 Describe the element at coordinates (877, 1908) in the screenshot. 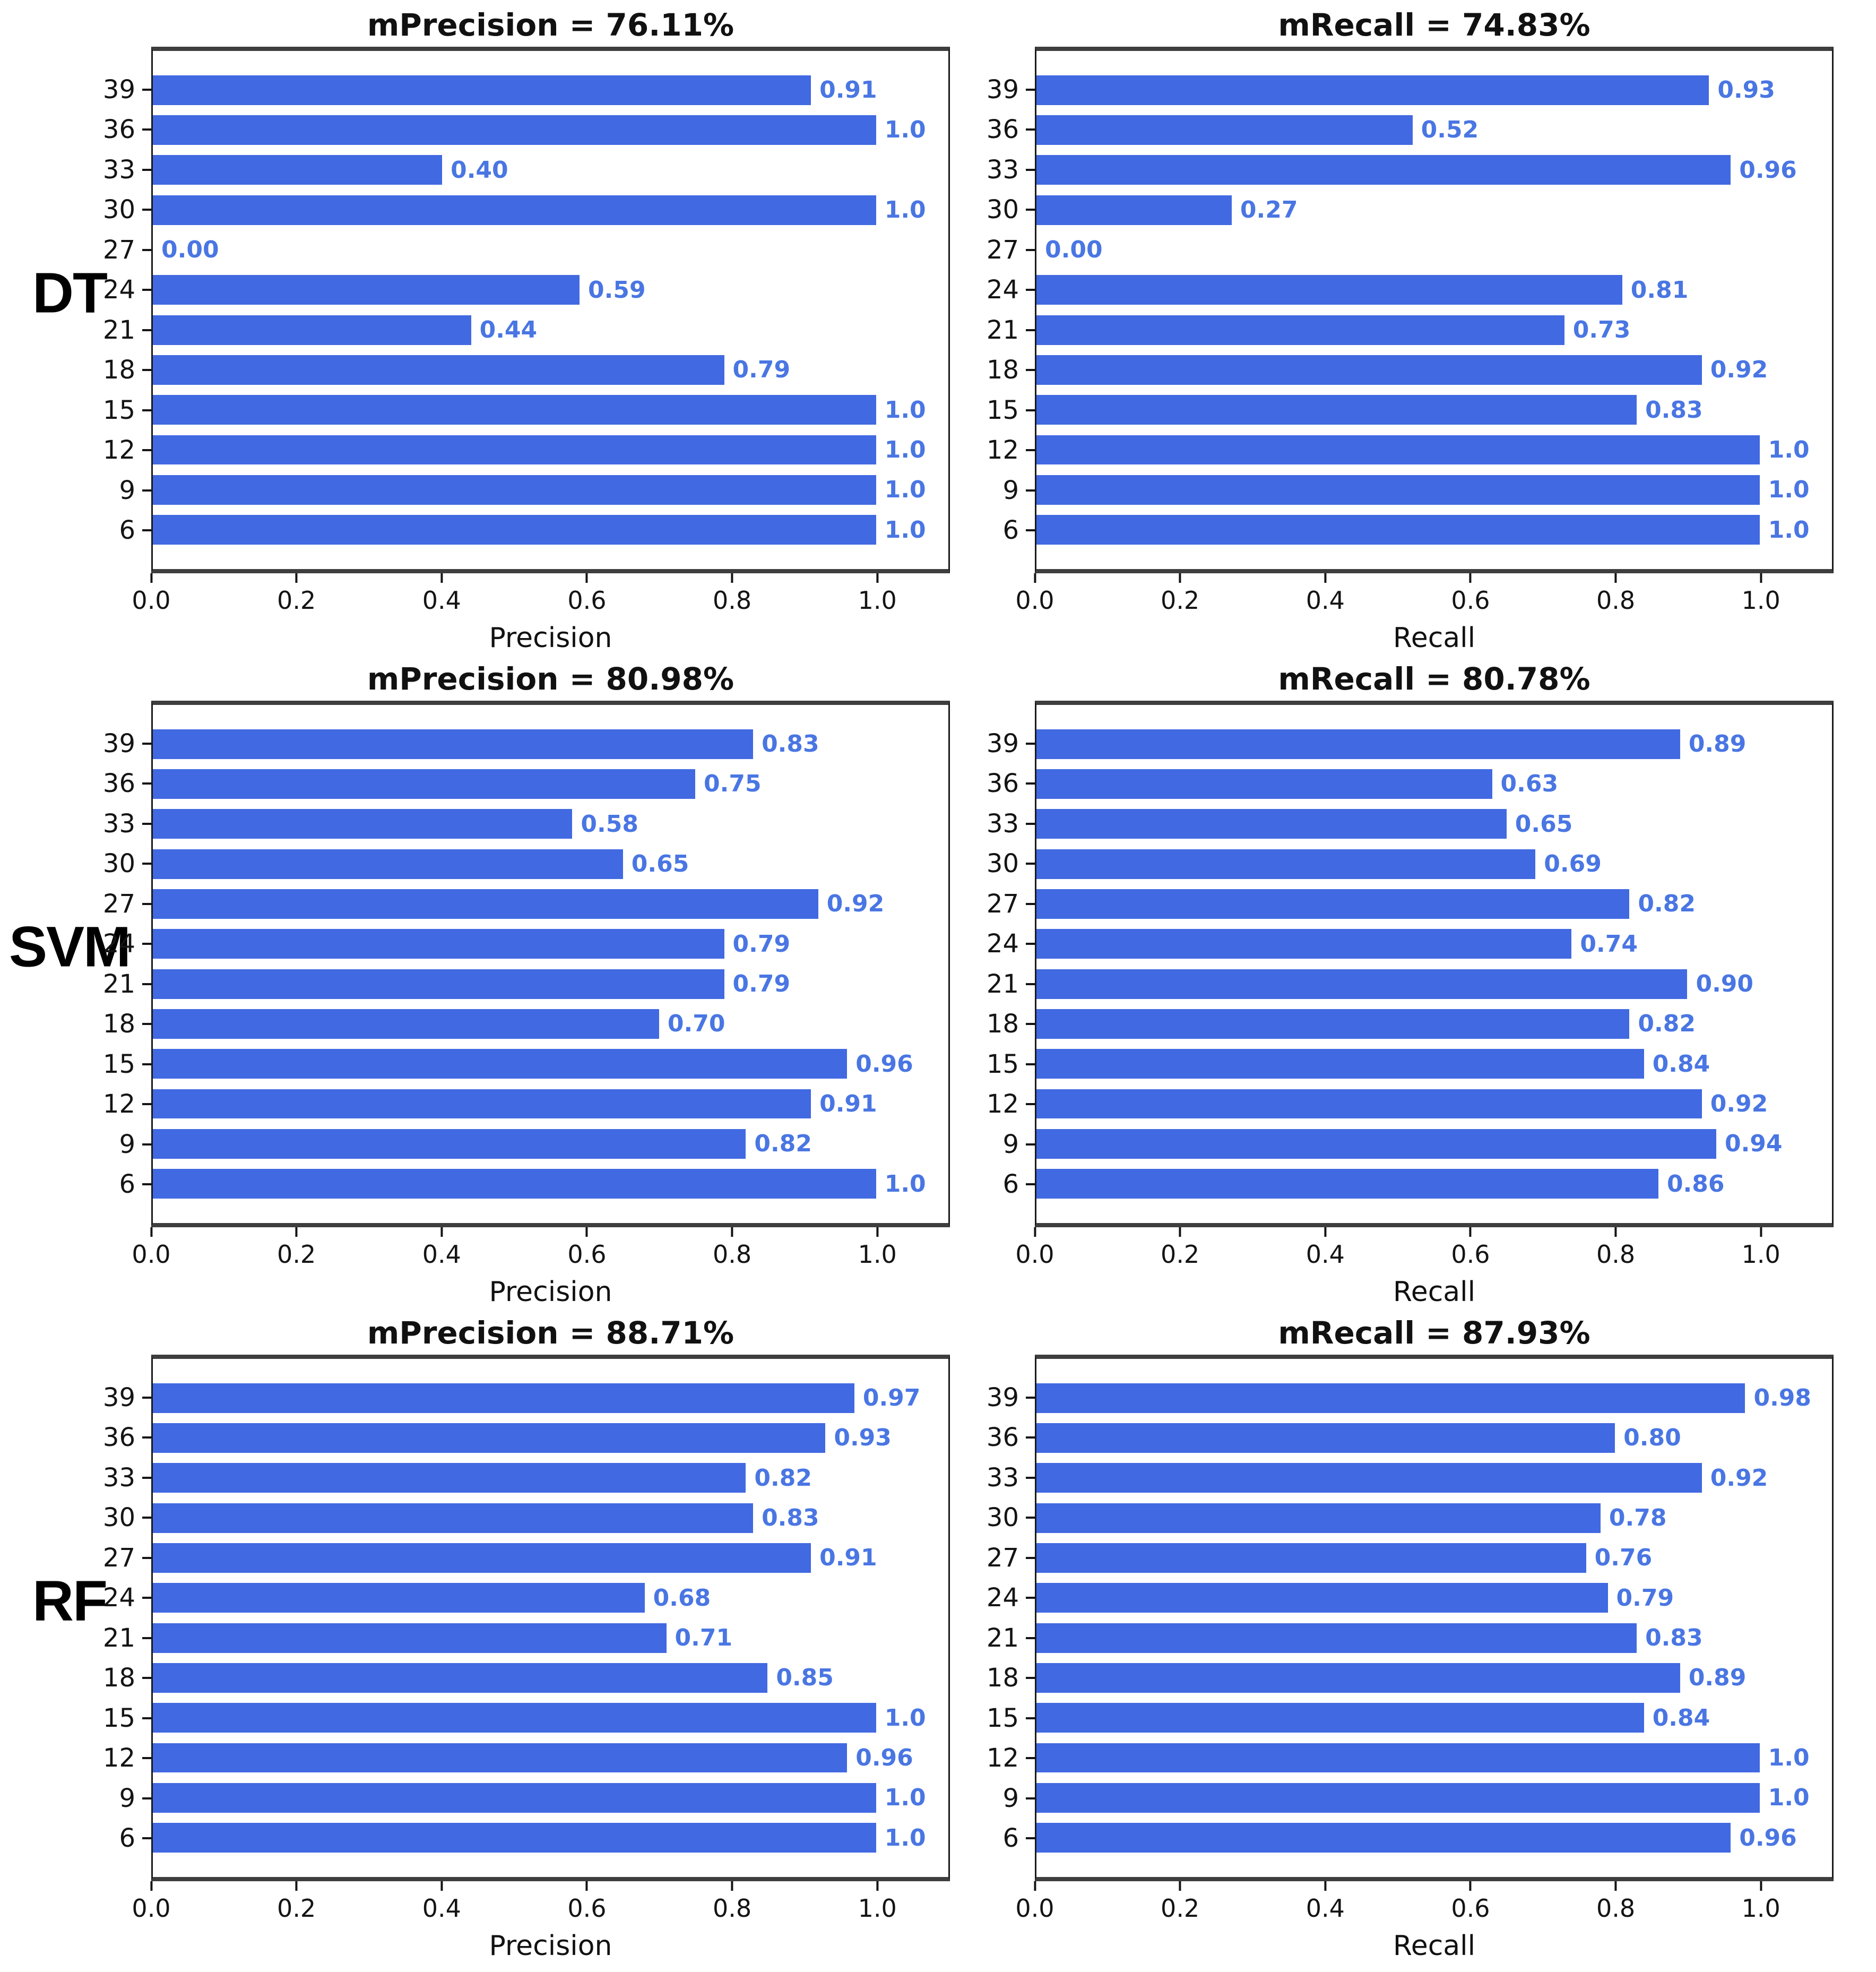

I see `x-tick-label: 1.0` at that location.